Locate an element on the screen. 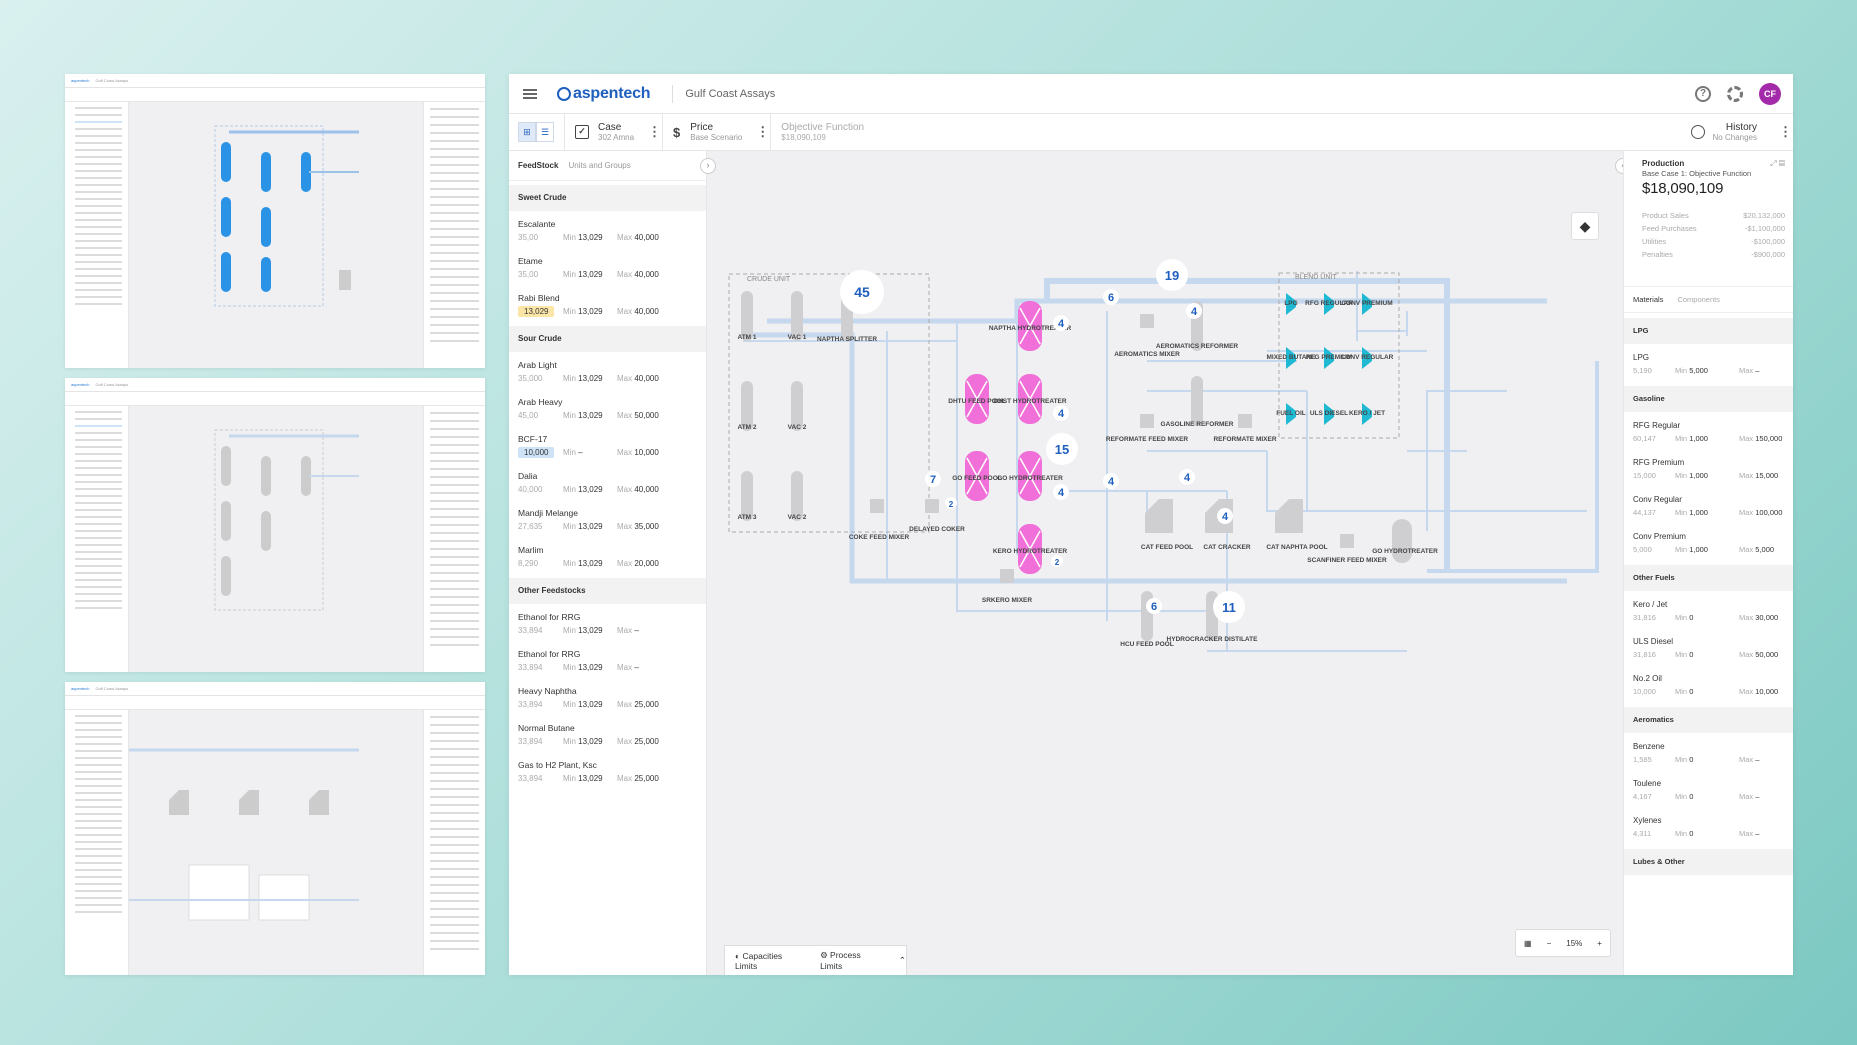 Image resolution: width=1857 pixels, height=1045 pixels. unit-label: NAPTHA HYDROTREATER is located at coordinates (1030, 328).